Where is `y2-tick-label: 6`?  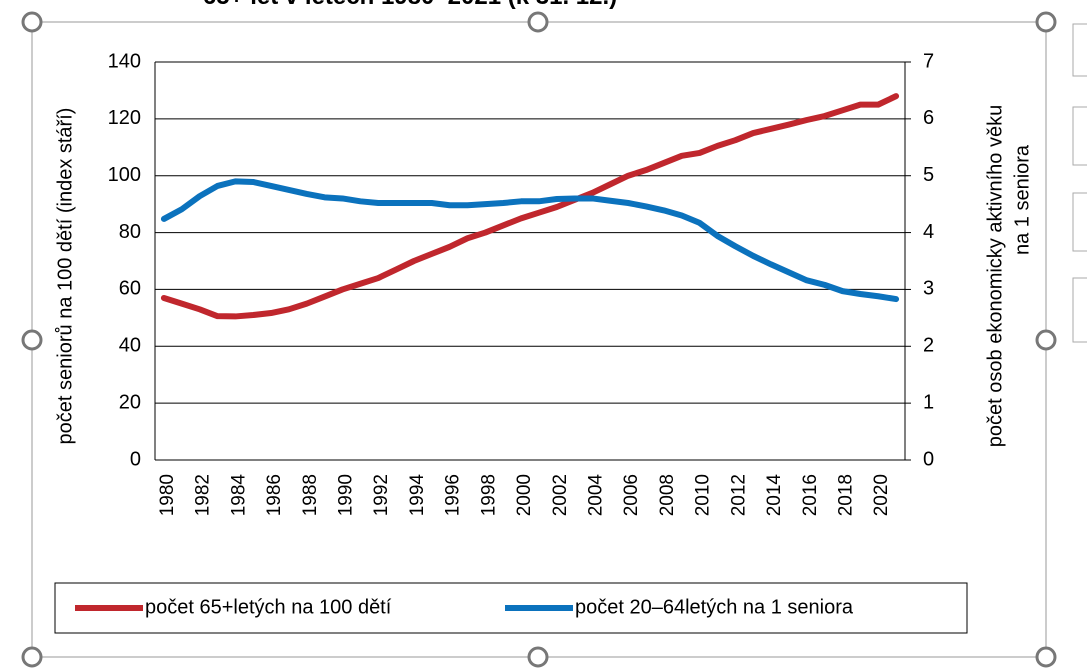 y2-tick-label: 6 is located at coordinates (928, 118).